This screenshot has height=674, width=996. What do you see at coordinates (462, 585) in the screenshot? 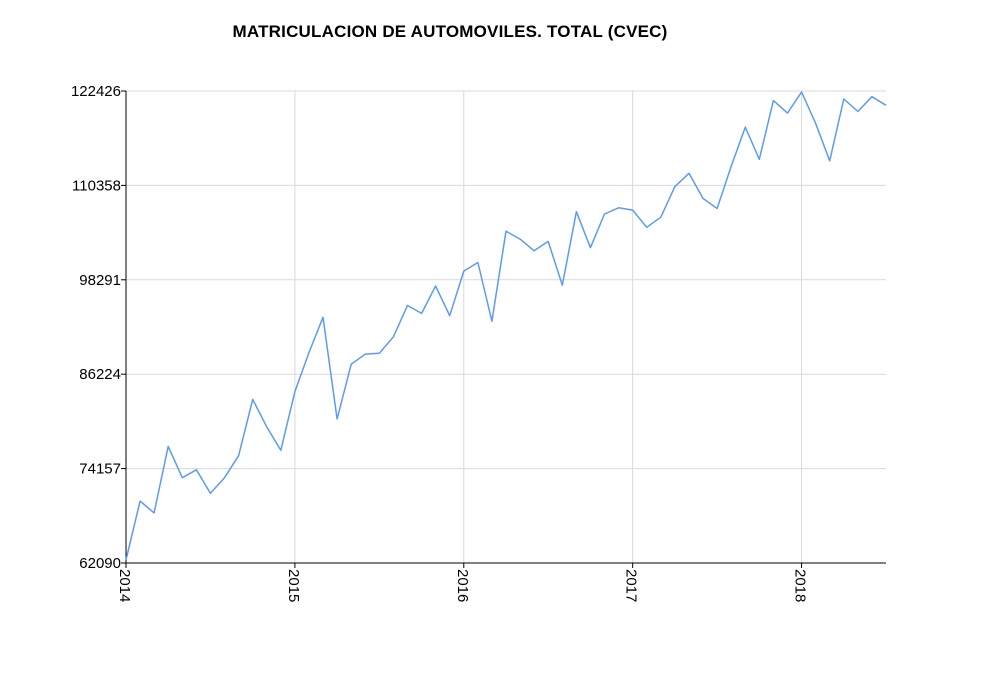
I see `x-tick-label: 2016` at bounding box center [462, 585].